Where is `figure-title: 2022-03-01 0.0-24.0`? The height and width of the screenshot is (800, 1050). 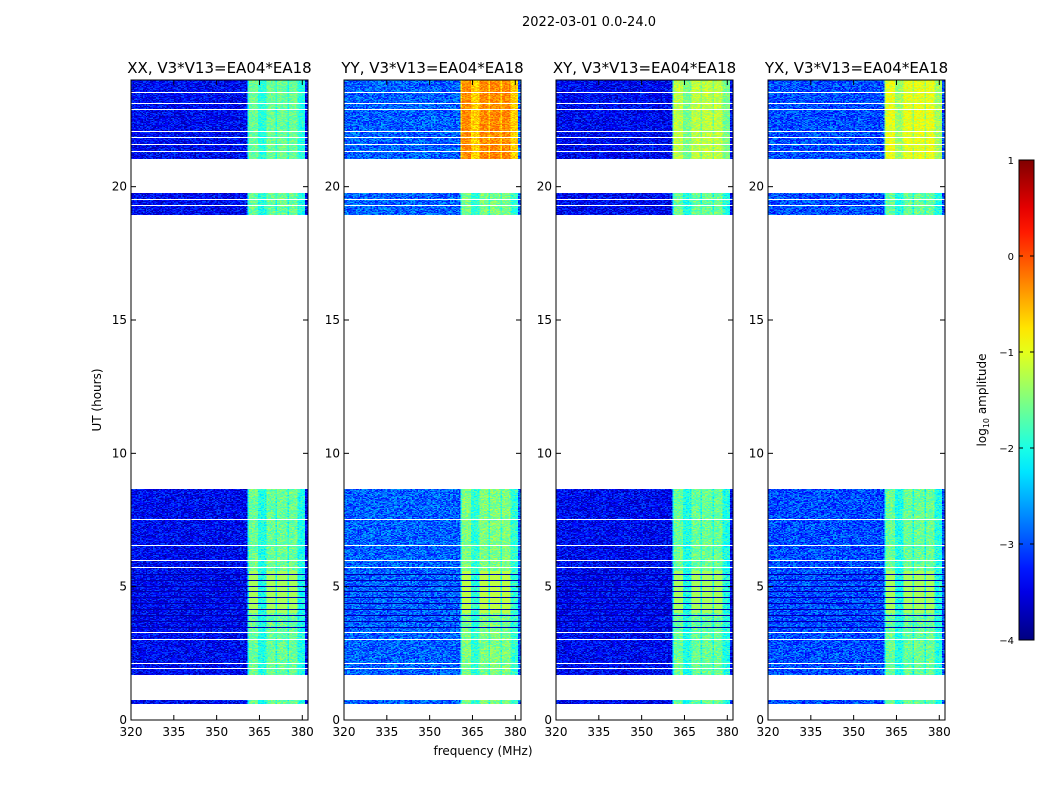 figure-title: 2022-03-01 0.0-24.0 is located at coordinates (589, 22).